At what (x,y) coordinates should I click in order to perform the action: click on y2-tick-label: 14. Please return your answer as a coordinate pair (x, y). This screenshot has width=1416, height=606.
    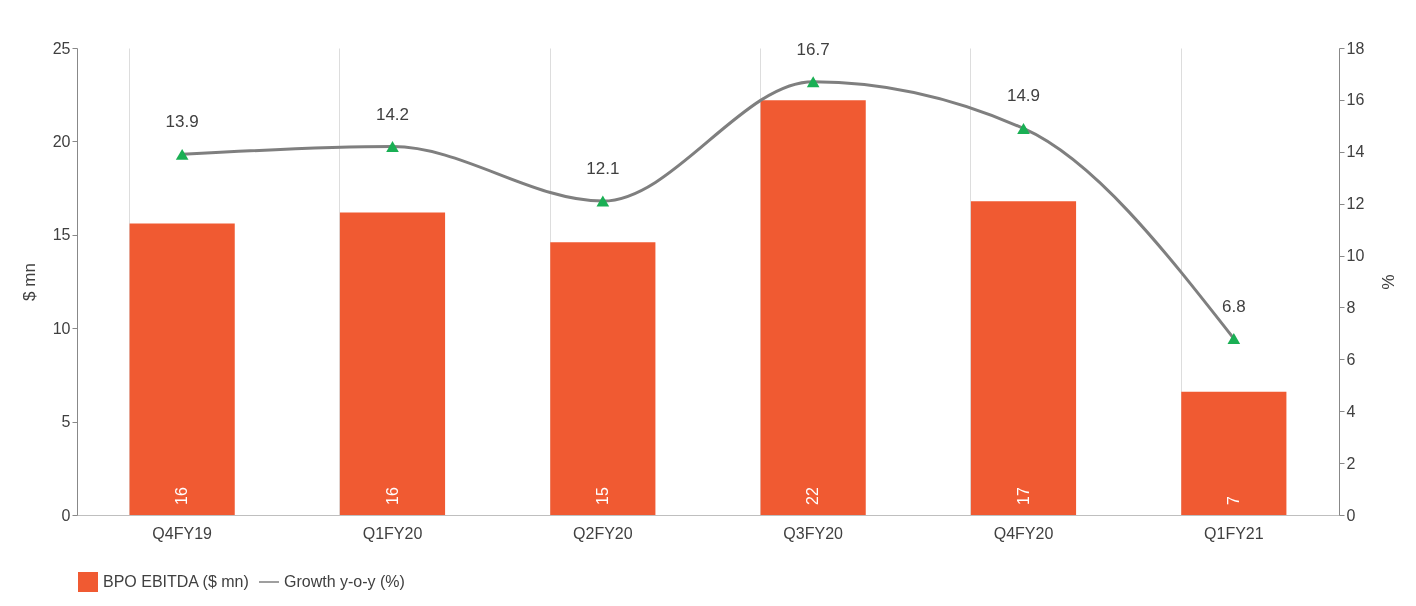
    Looking at the image, I should click on (1355, 152).